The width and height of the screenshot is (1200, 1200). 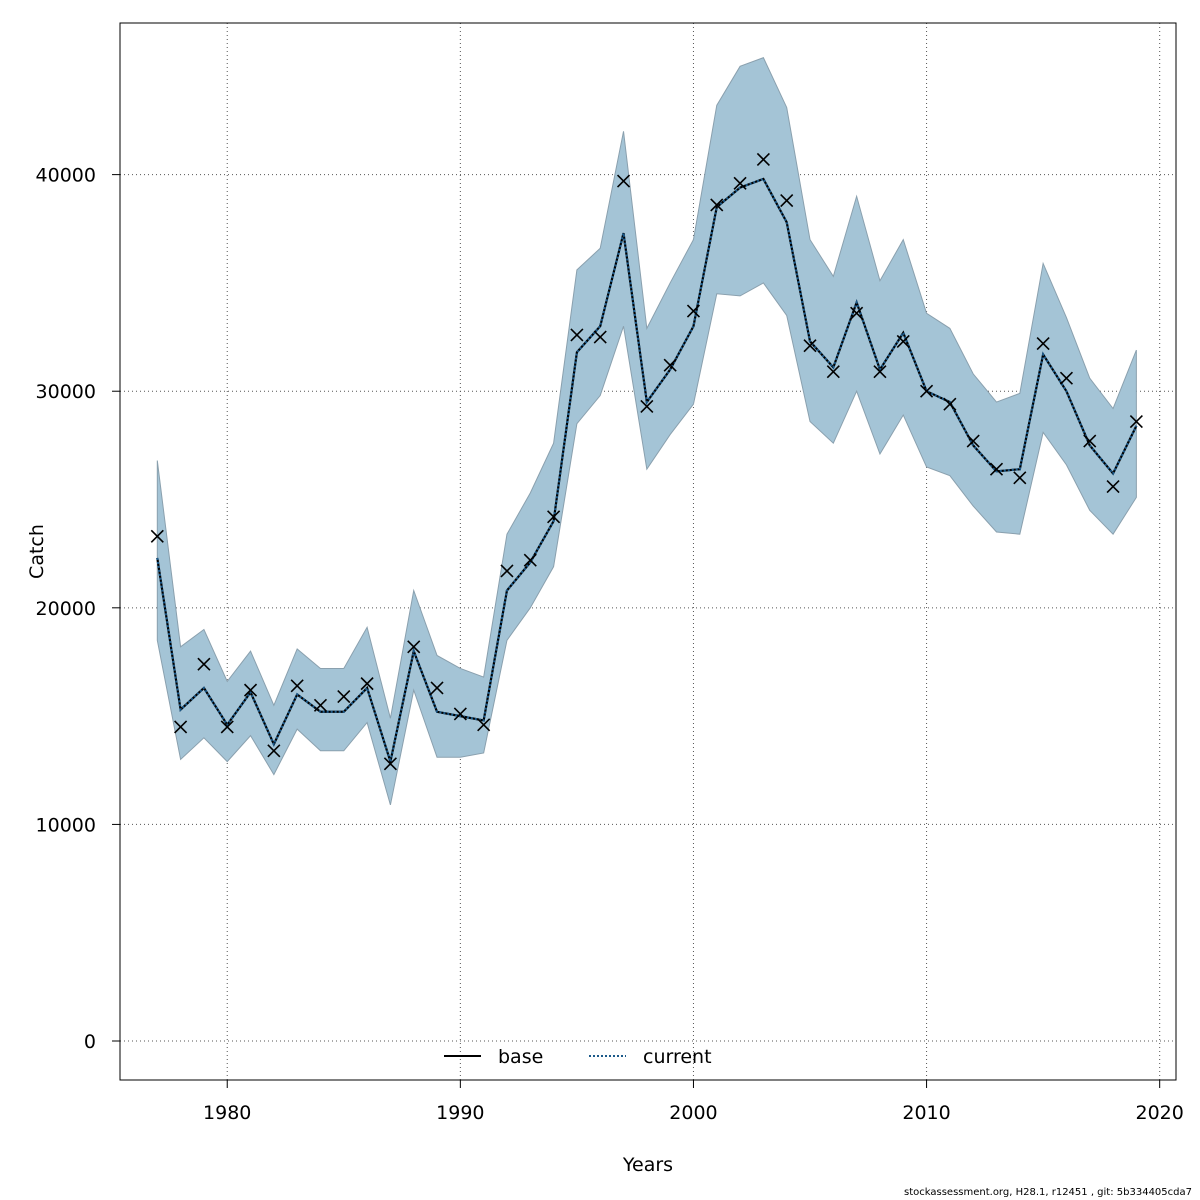 What do you see at coordinates (90, 1042) in the screenshot?
I see `y-tick-label: 0` at bounding box center [90, 1042].